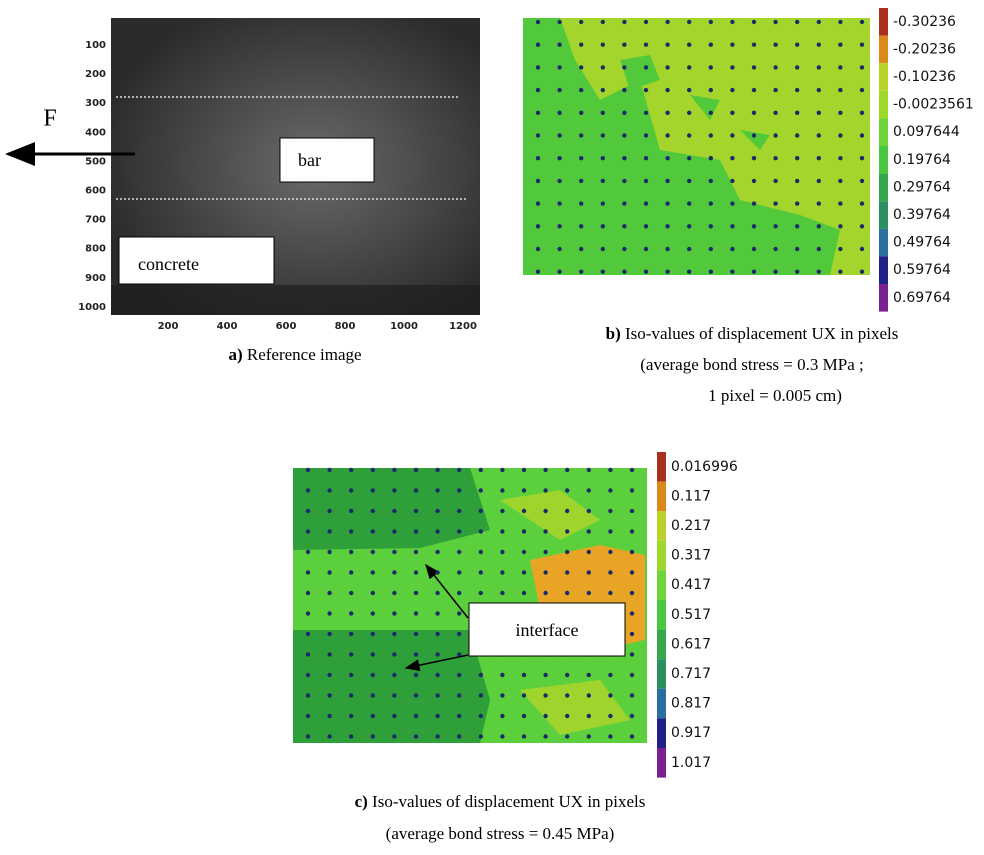 This screenshot has height=855, width=984. What do you see at coordinates (613, 333) in the screenshot?
I see `caption-label: b)` at bounding box center [613, 333].